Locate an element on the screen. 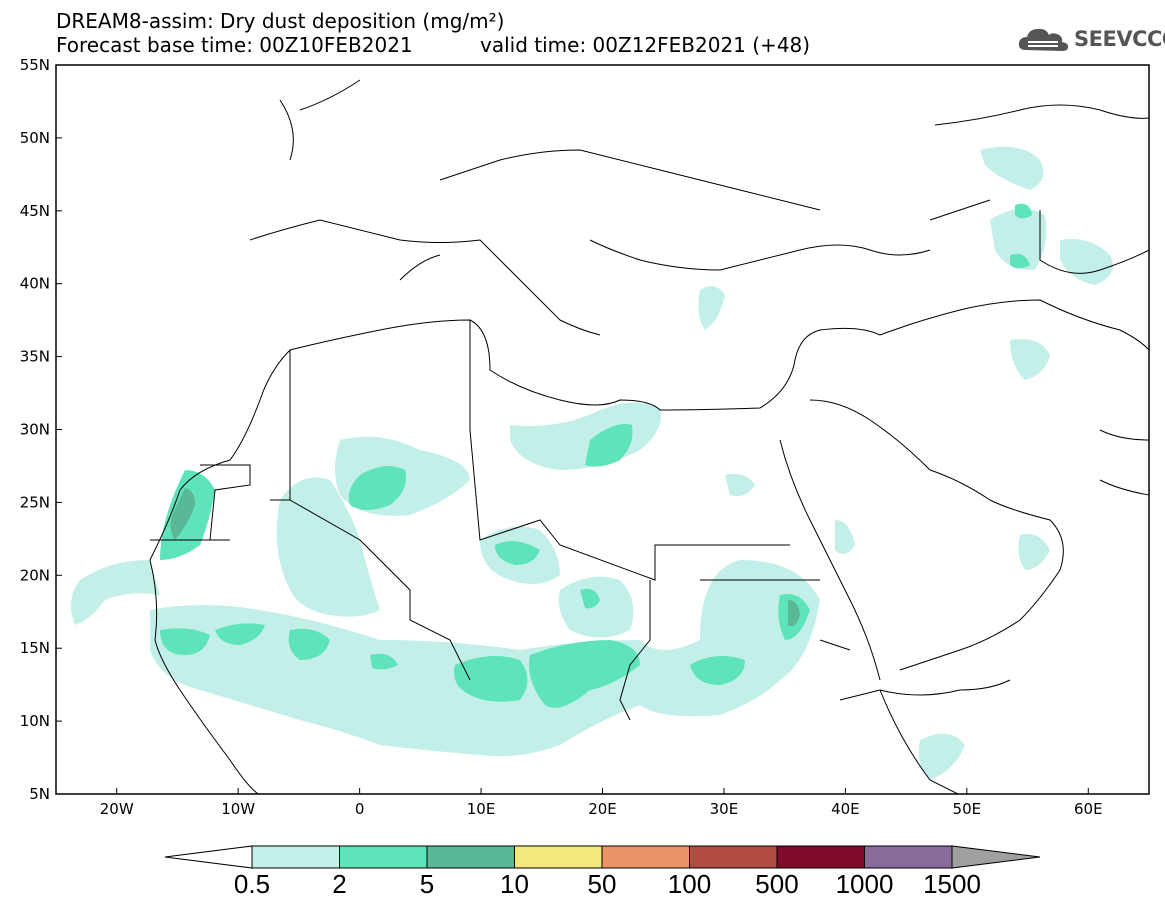  latitude-axis: 55N 50N 45N 40N 35N 30N 25N 20N 15N 10N 5N is located at coordinates (41, 429).